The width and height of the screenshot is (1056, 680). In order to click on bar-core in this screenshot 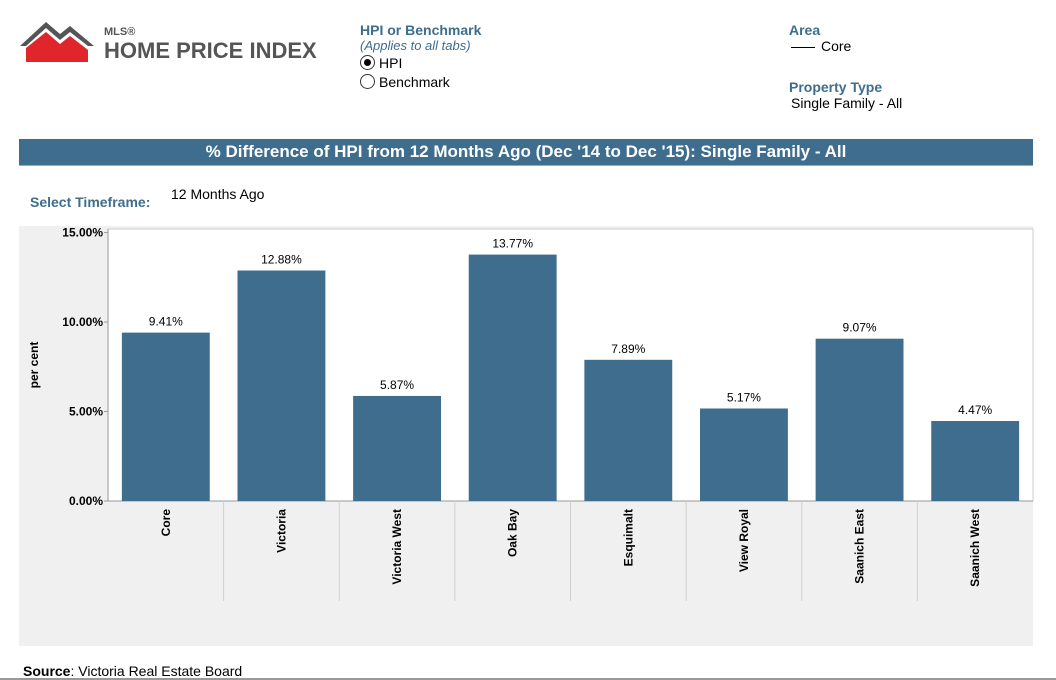, I will do `click(165, 416)`.